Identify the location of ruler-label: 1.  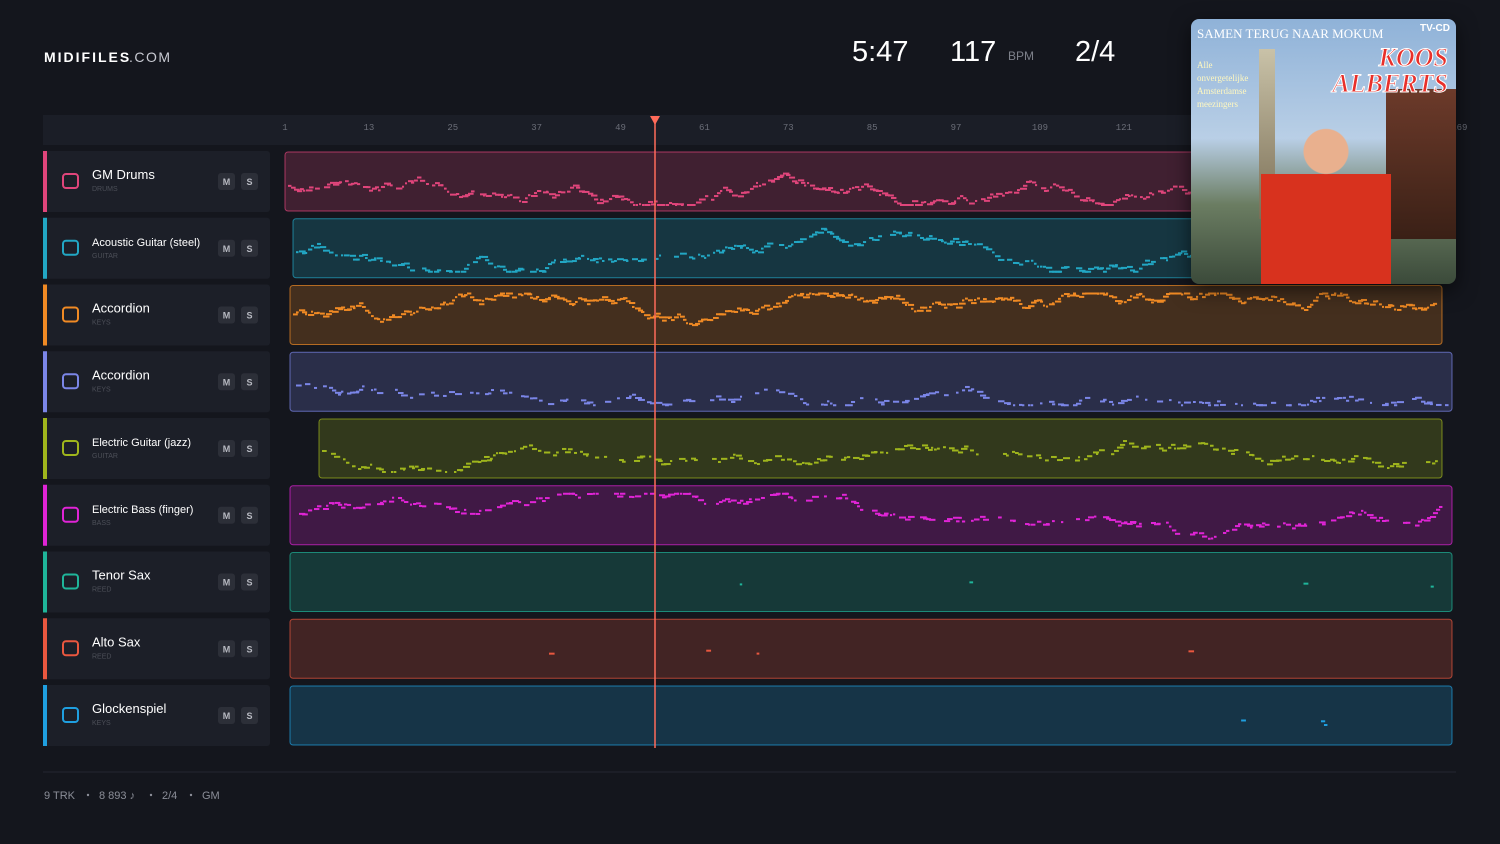
(284, 128).